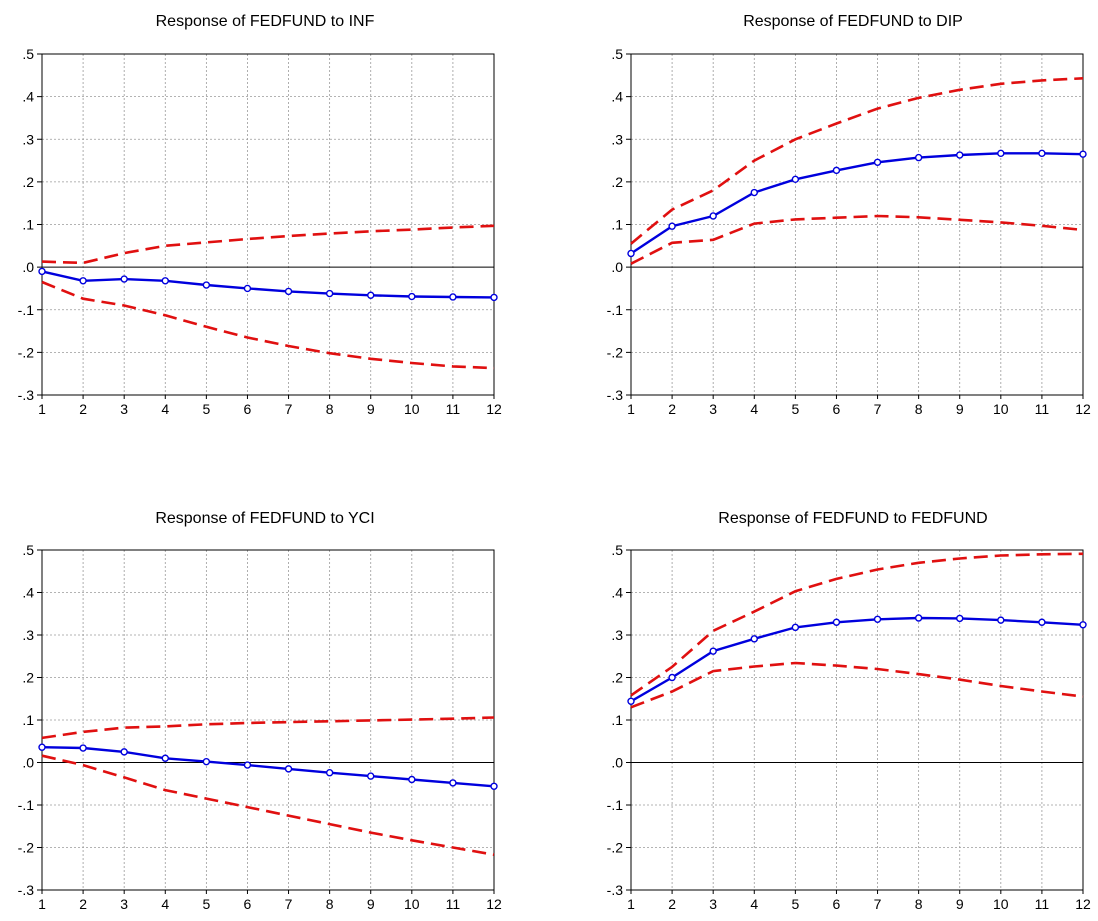  I want to click on chart-title: Response of FEDFUND to FEDFUND, so click(852, 518).